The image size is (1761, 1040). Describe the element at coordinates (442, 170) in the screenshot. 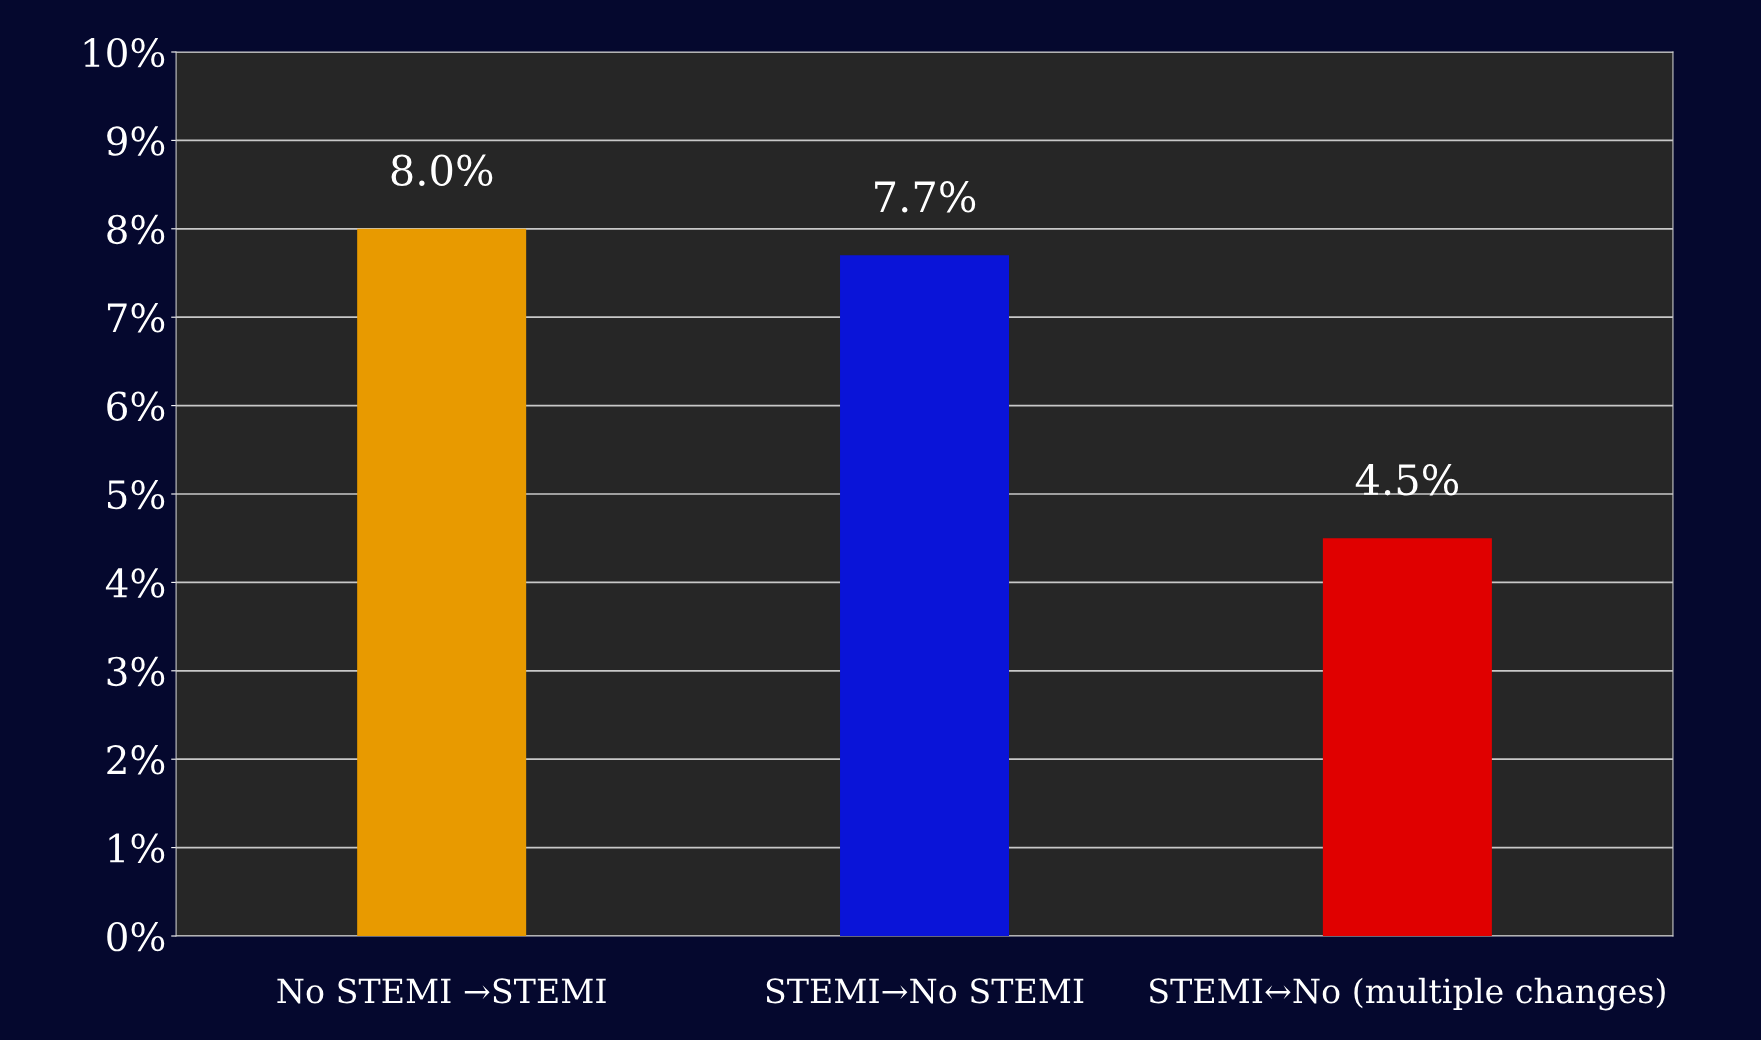

I see `data-label: 8.0%` at that location.